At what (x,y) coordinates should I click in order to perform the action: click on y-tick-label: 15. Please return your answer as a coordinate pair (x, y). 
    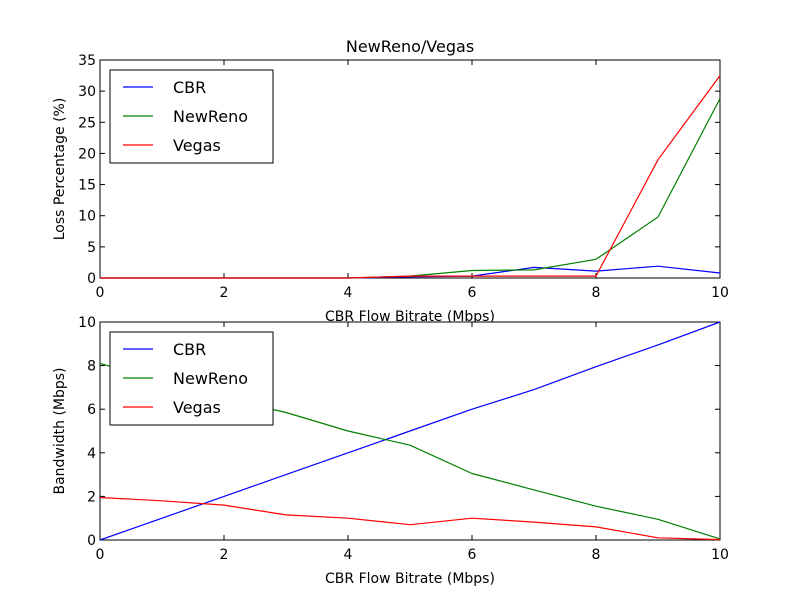
    Looking at the image, I should click on (87, 186).